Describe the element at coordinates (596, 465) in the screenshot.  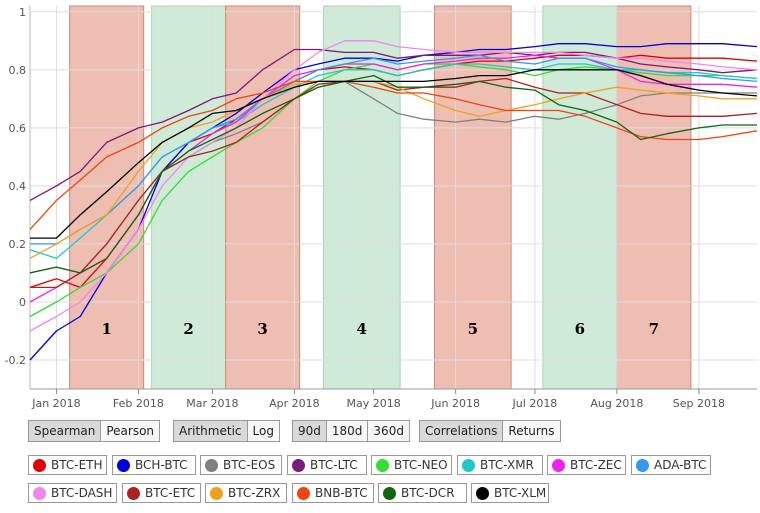
I see `legend-label: BTC-ZEC` at that location.